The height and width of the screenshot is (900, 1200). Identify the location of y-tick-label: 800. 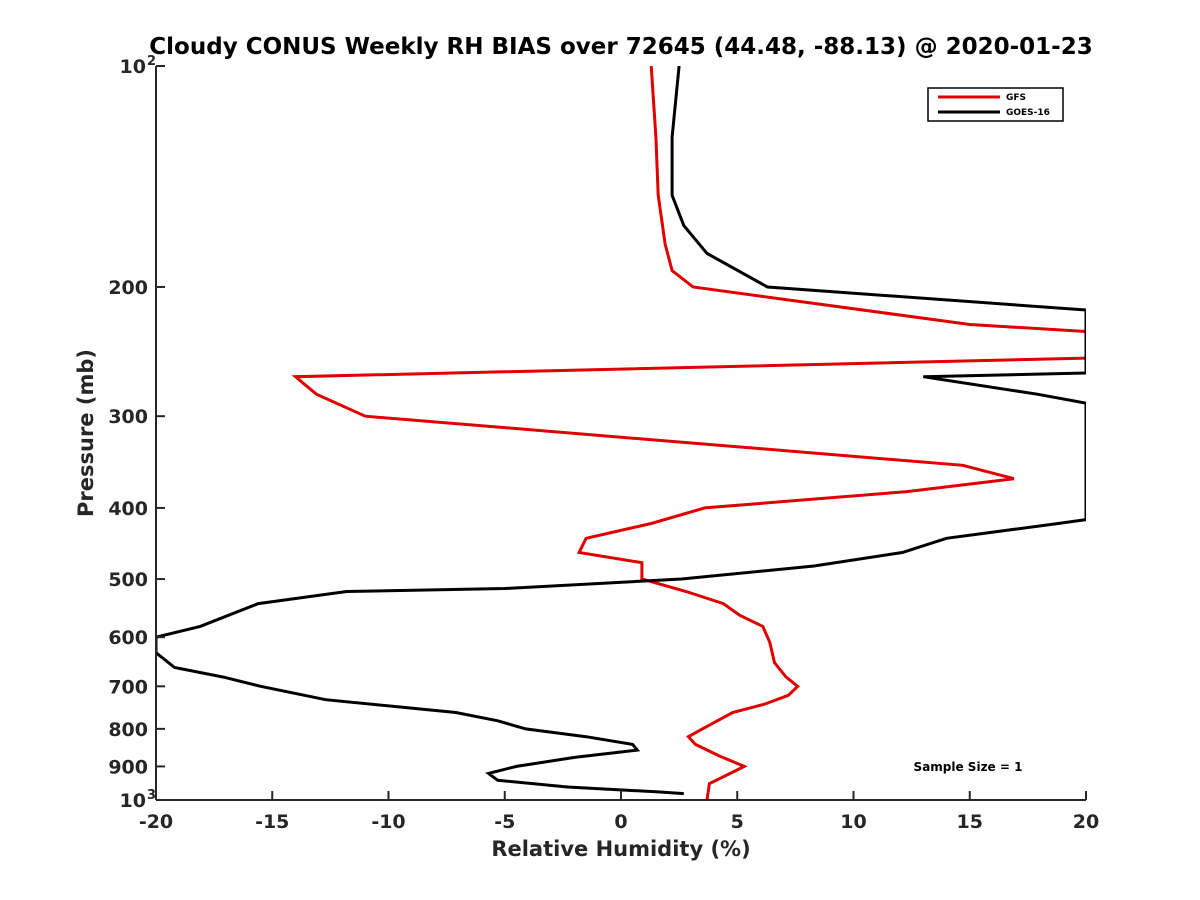
(128, 730).